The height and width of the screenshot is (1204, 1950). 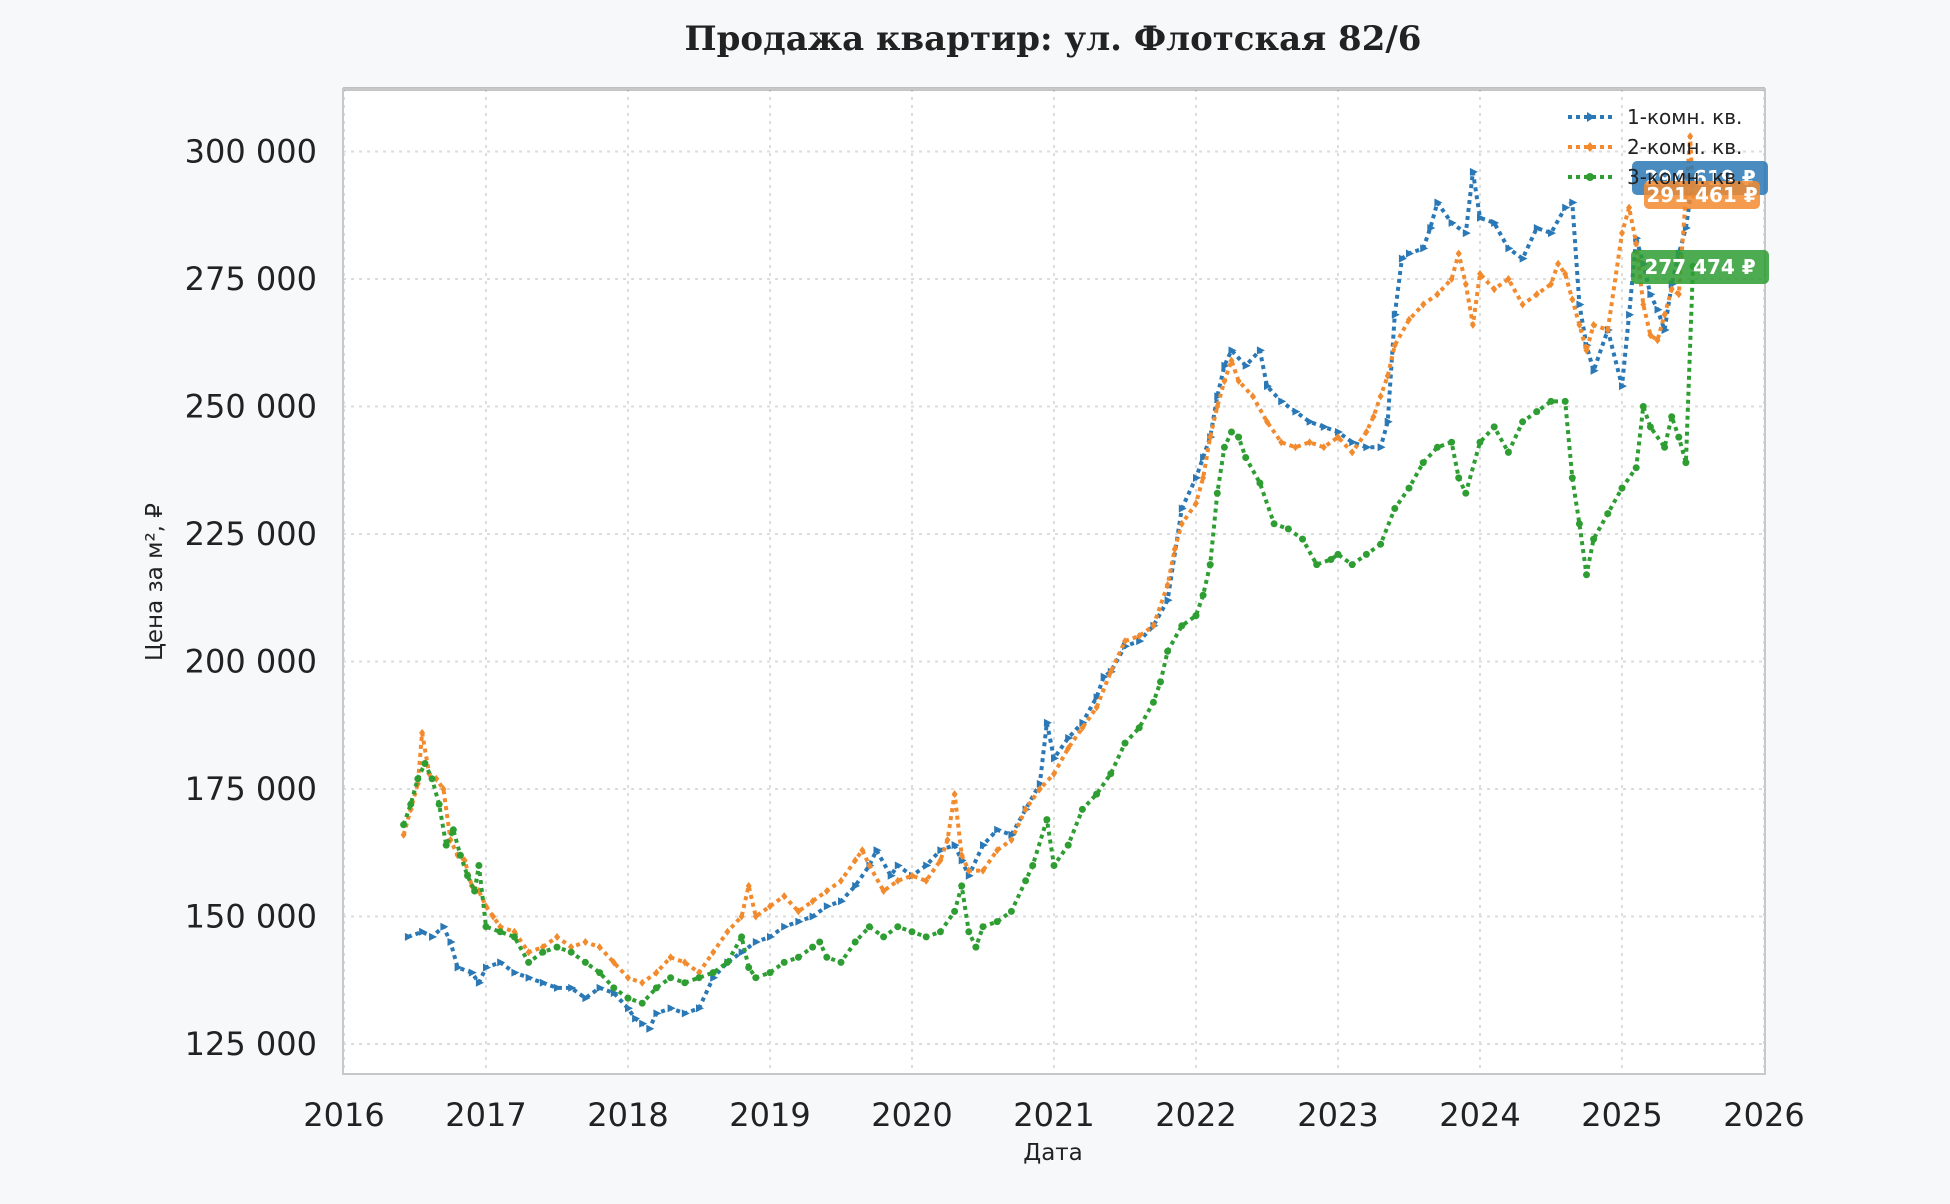 I want to click on chart-title: Продажа квартир: ул. Флотская 82/6, so click(x=1053, y=39).